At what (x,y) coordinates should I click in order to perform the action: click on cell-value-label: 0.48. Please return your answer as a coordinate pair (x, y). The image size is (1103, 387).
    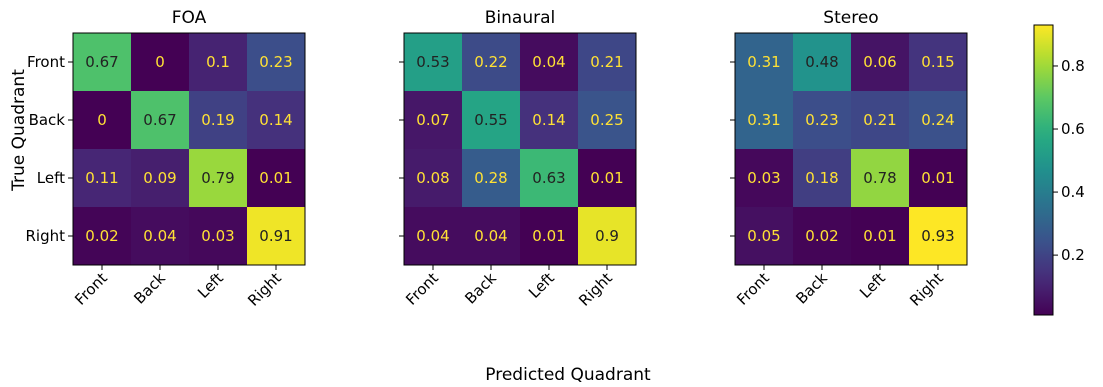
    Looking at the image, I should click on (821, 62).